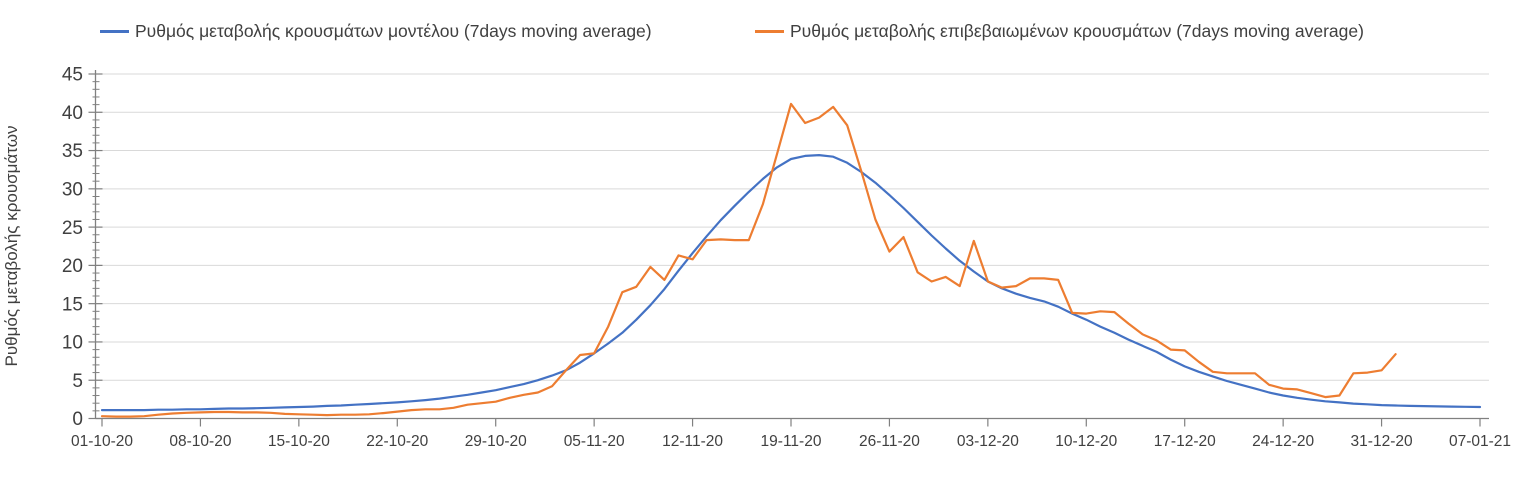 This screenshot has height=501, width=1531. I want to click on y-tick-label-5: 5, so click(77, 381).